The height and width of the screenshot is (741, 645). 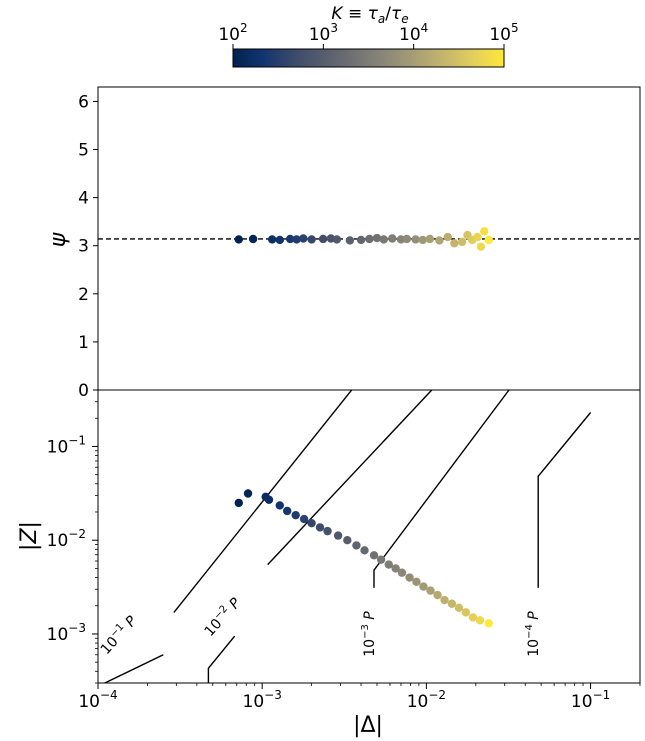 What do you see at coordinates (369, 634) in the screenshot?
I see `period-line-label: 10−3 P` at bounding box center [369, 634].